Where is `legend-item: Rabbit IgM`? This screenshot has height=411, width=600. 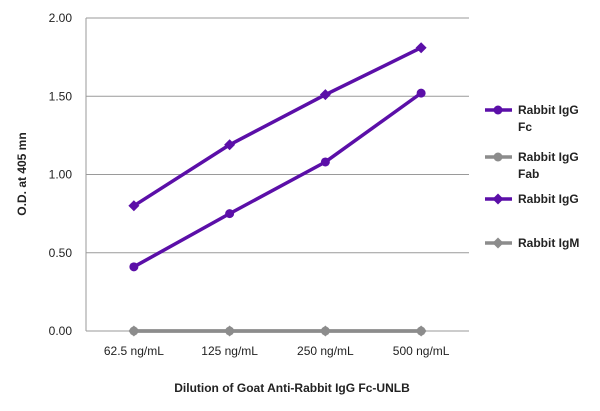 legend-item: Rabbit IgM is located at coordinates (532, 243).